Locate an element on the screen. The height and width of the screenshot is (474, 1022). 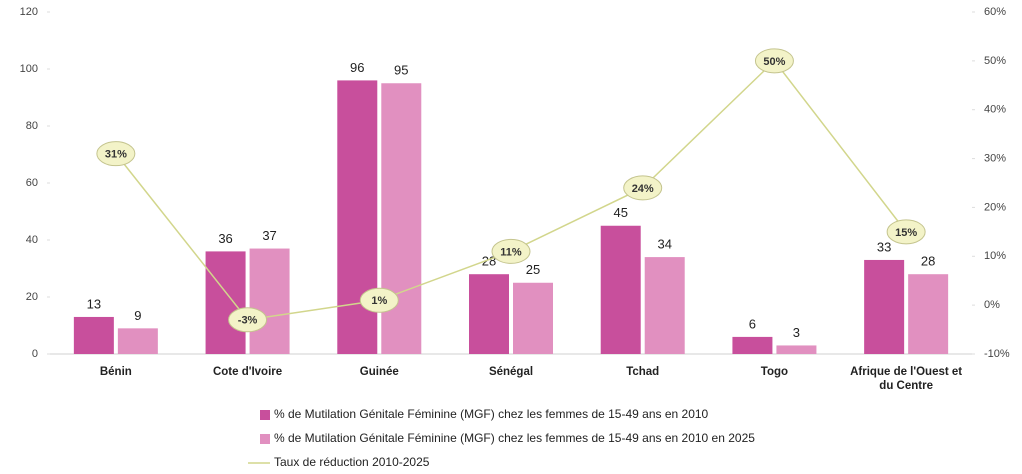
data-label: 45 is located at coordinates (620, 212).